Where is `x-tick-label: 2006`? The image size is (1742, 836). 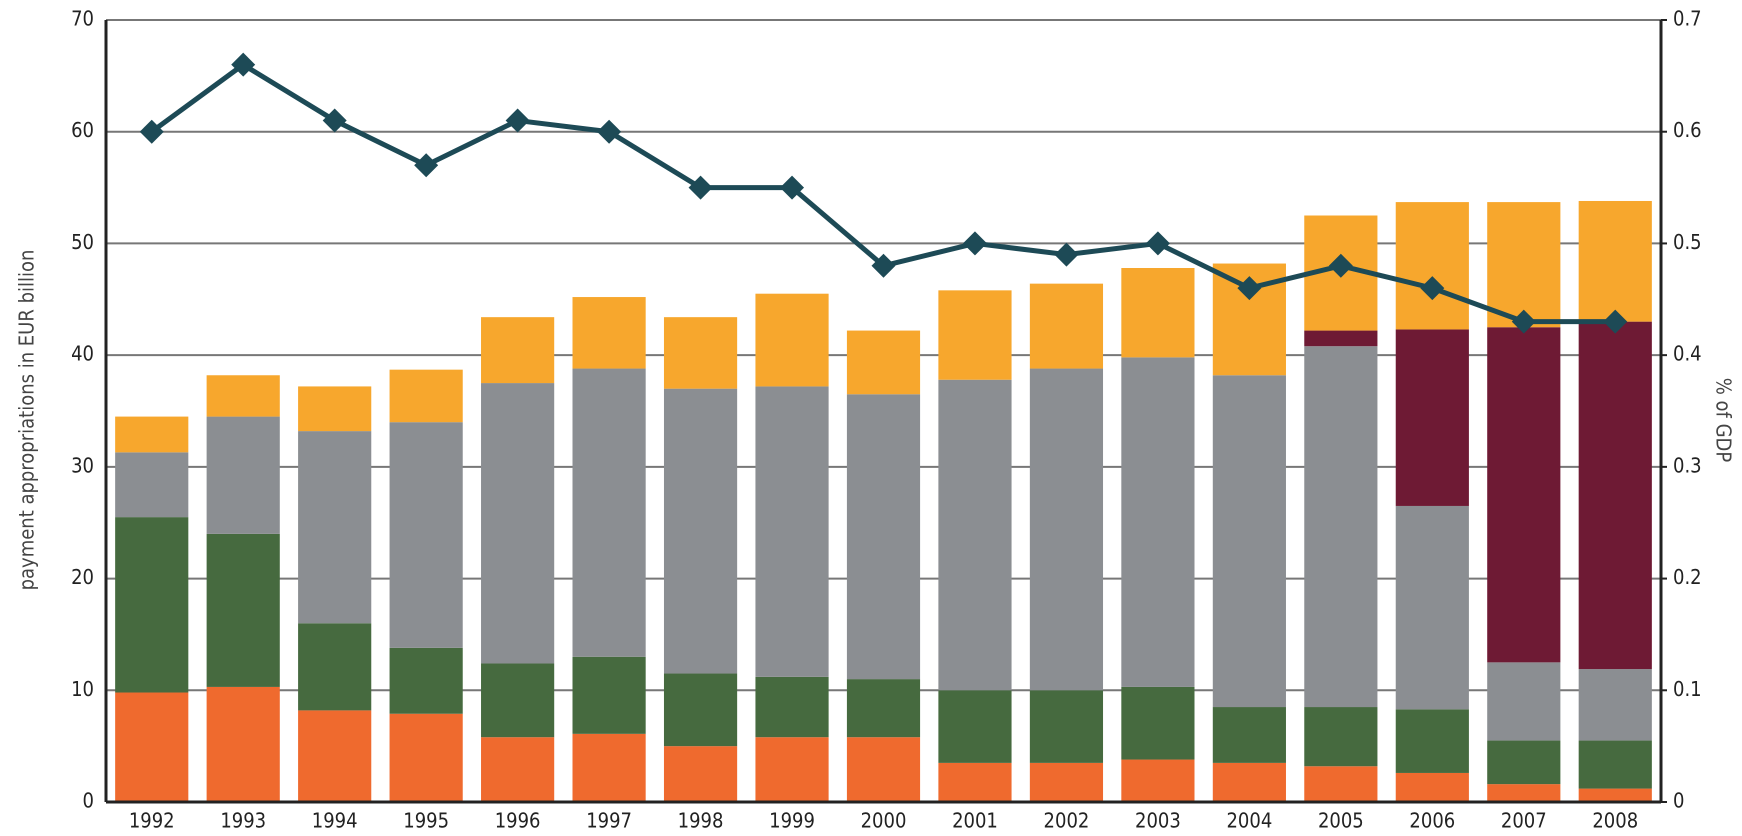 x-tick-label: 2006 is located at coordinates (1432, 821).